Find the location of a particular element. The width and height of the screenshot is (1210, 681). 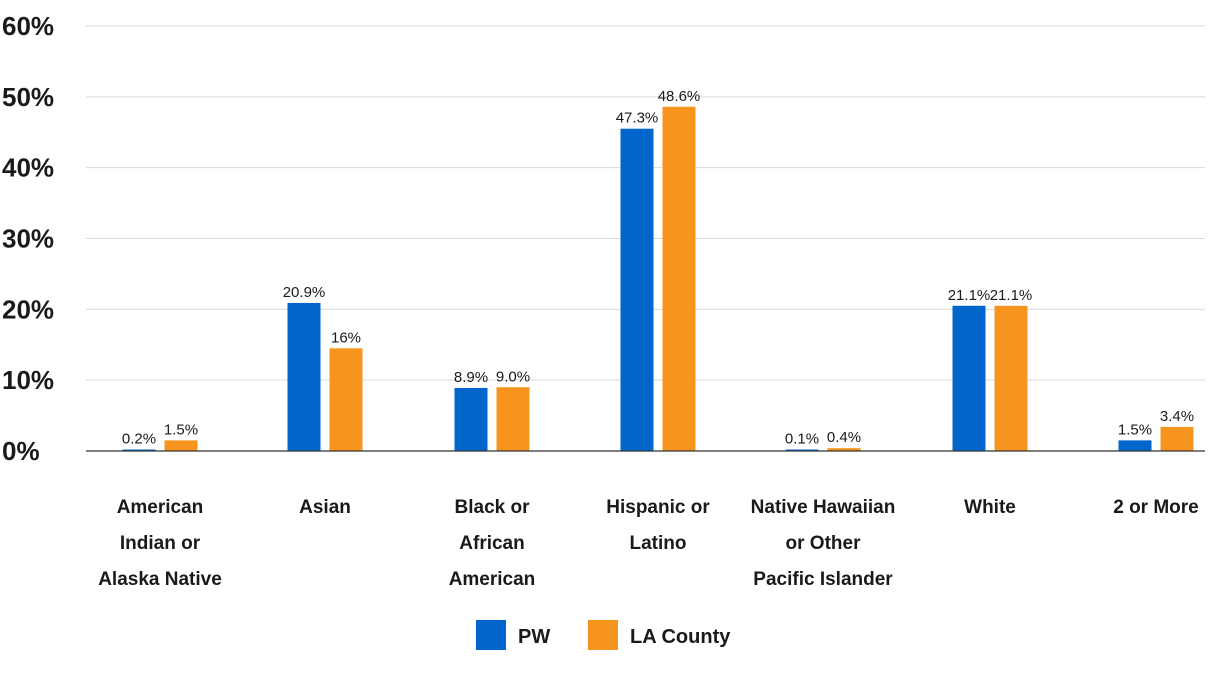

data-label: 0.1% is located at coordinates (802, 439).